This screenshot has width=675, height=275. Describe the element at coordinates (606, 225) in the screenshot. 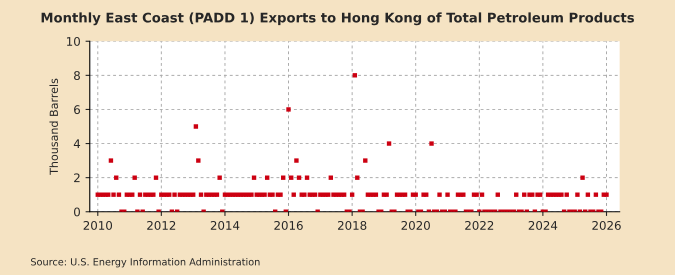

I see `x-tick-label: 2026` at that location.